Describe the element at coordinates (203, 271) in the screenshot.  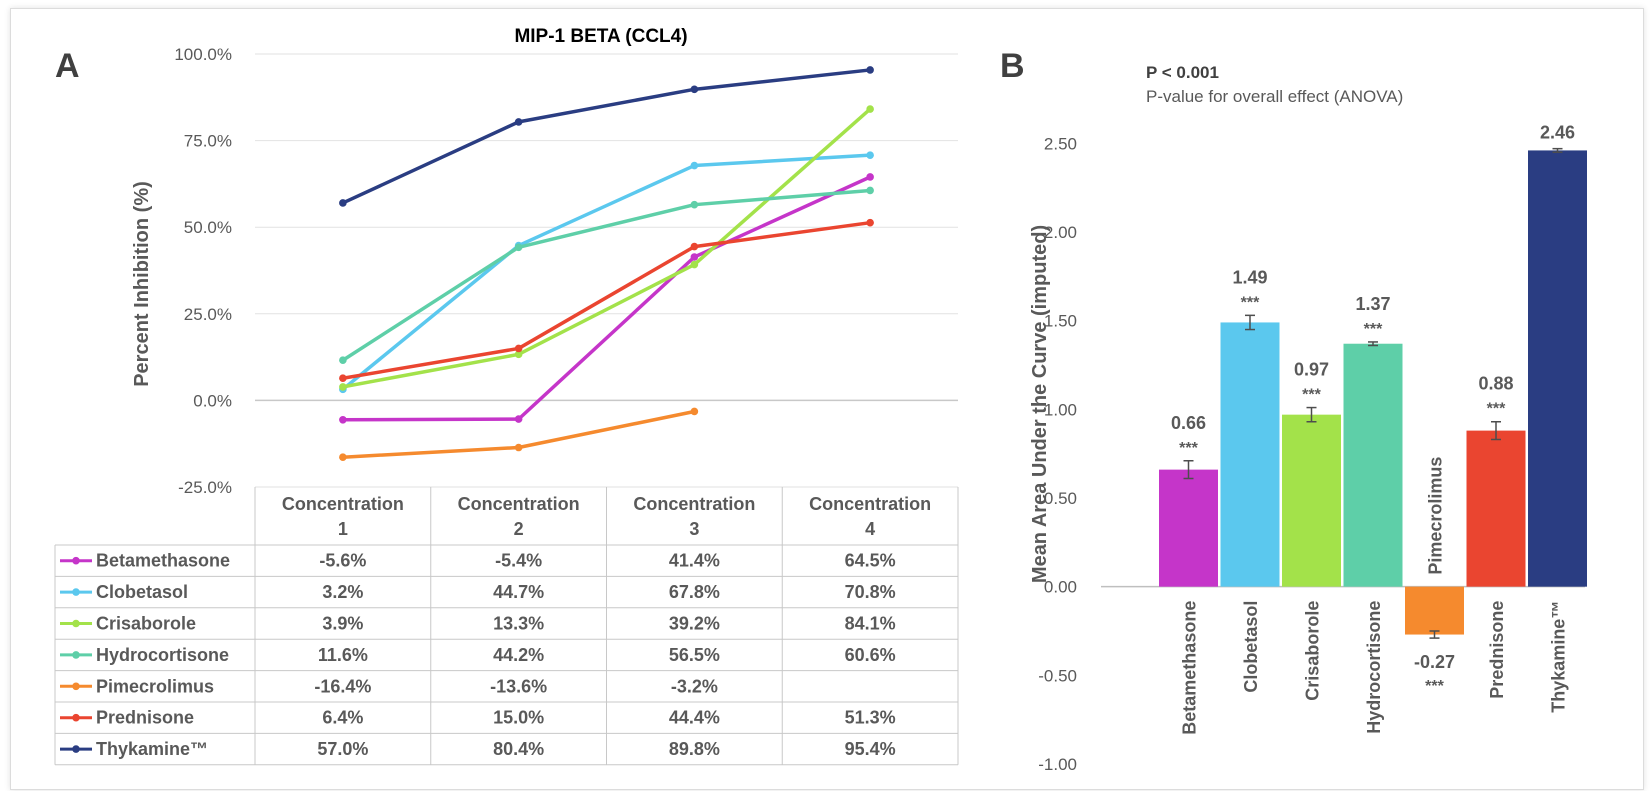
I see `line-chart-y-ticks: -25.0% 0.0% 25.0% 50.0% 75.0% 100.0%` at that location.